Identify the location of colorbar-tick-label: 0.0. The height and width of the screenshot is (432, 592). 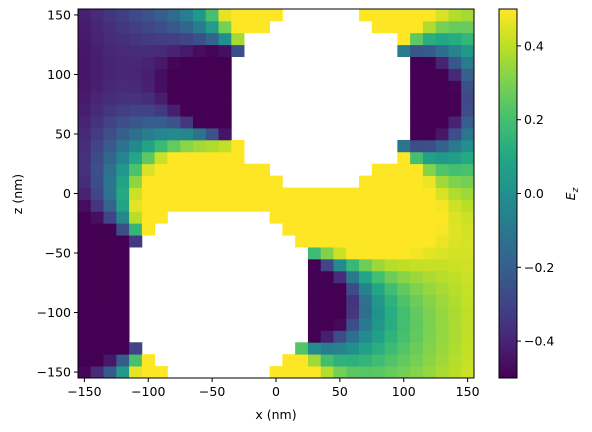
(534, 193).